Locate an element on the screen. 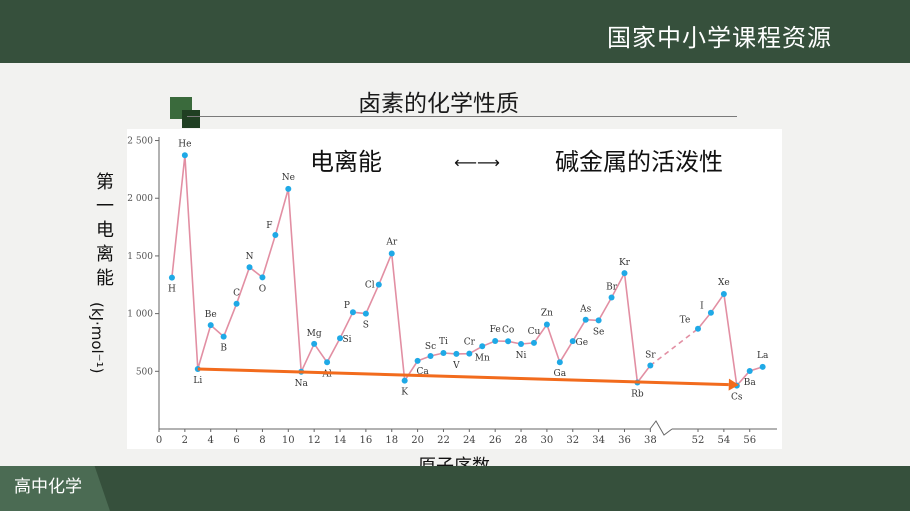 Image resolution: width=910 pixels, height=511 pixels. y-tick-label: 2 500 is located at coordinates (140, 142).